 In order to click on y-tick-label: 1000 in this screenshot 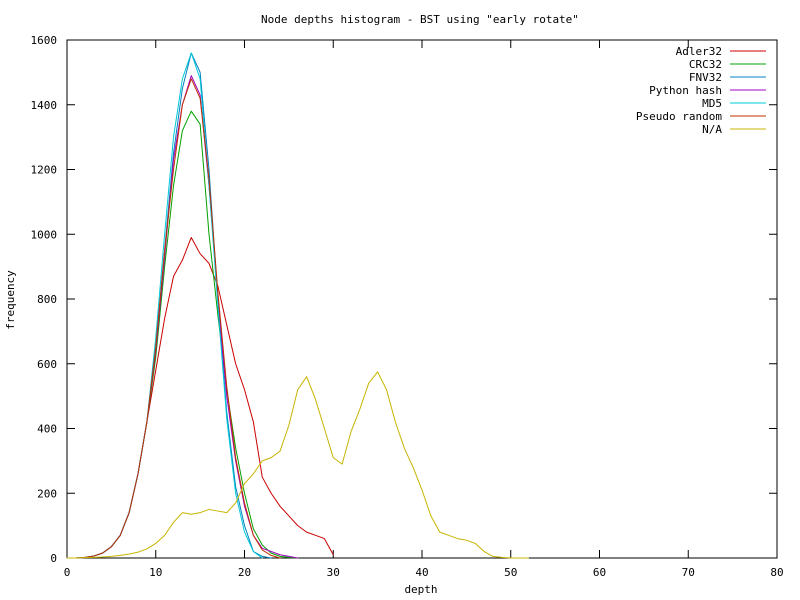, I will do `click(44, 234)`.